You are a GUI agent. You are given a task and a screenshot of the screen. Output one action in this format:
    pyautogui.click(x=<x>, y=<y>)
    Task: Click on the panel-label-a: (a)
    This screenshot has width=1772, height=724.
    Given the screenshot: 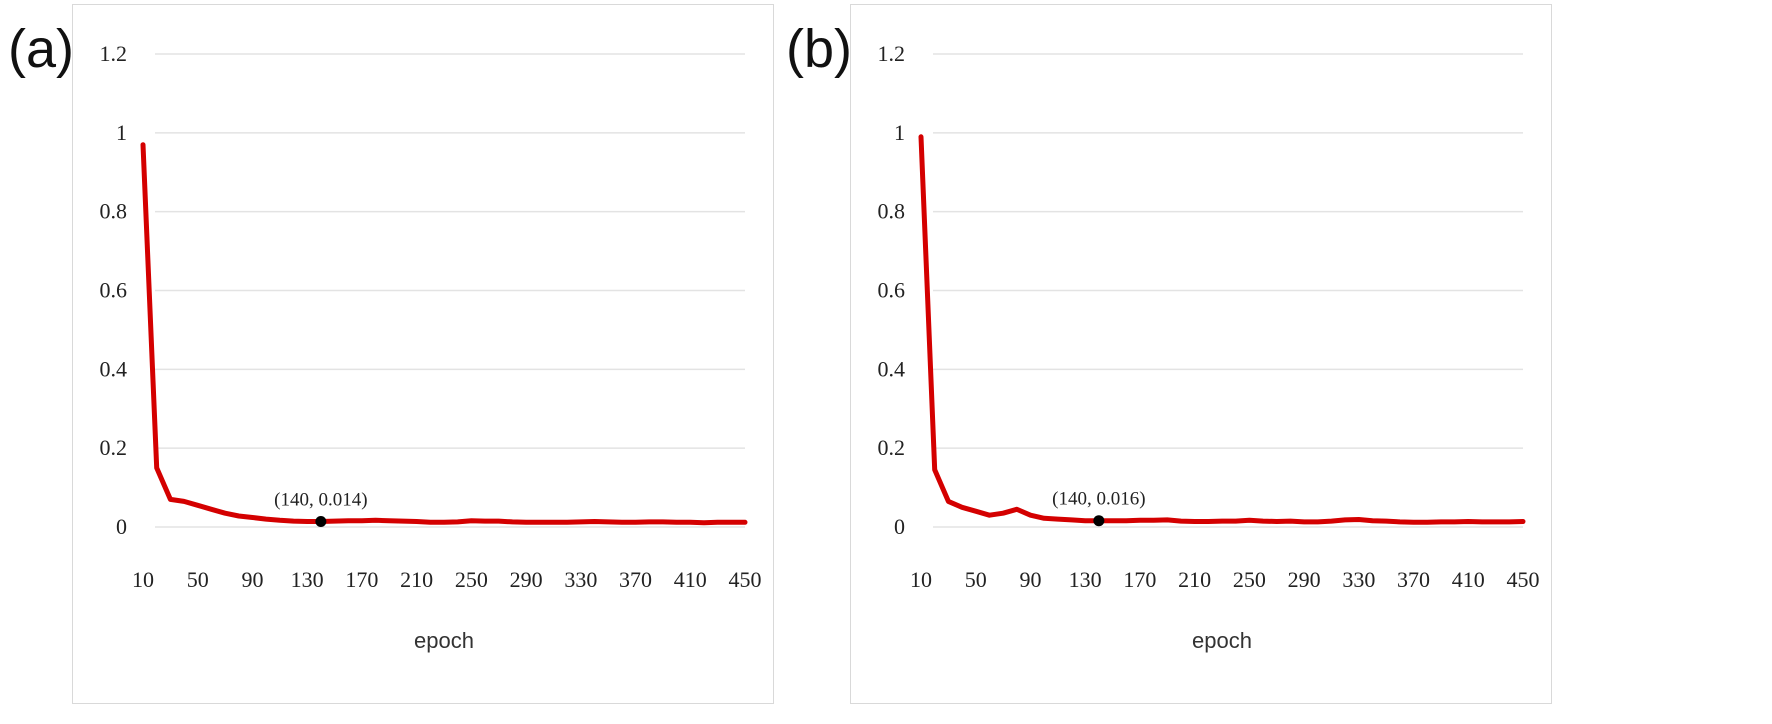 What is the action you would take?
    pyautogui.click(x=41, y=49)
    